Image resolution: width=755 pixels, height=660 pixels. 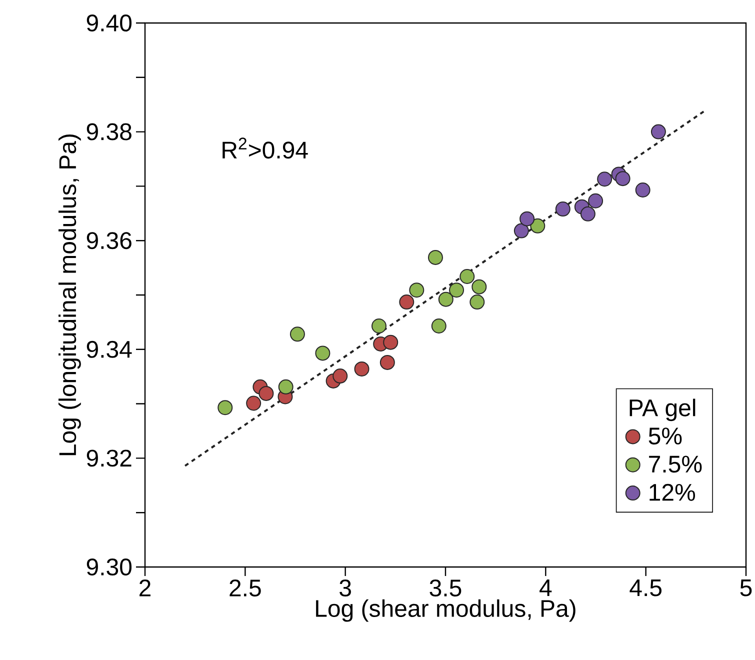 What do you see at coordinates (746, 588) in the screenshot?
I see `x-tick-label: 5` at bounding box center [746, 588].